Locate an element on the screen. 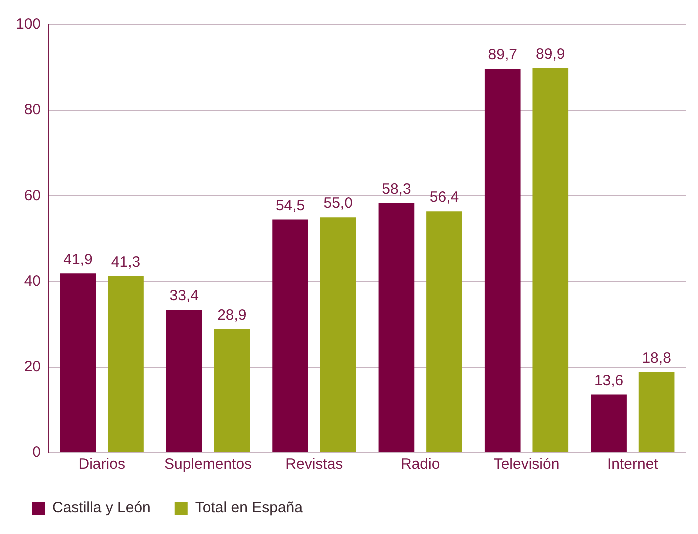 Image resolution: width=698 pixels, height=534 pixels. data-label: 56,4 is located at coordinates (445, 197).